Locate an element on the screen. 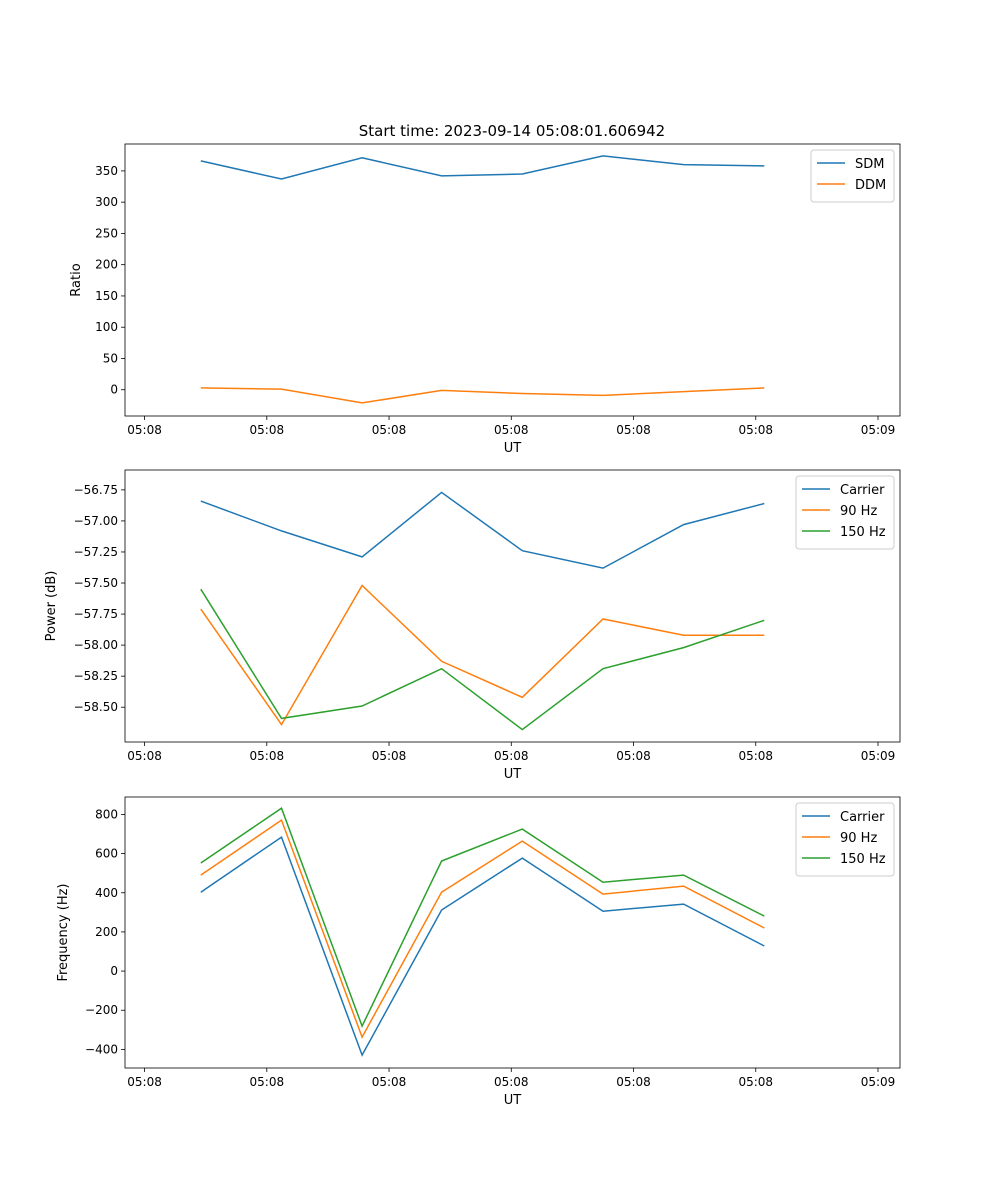  y-tick-label: −400 is located at coordinates (101, 1049).